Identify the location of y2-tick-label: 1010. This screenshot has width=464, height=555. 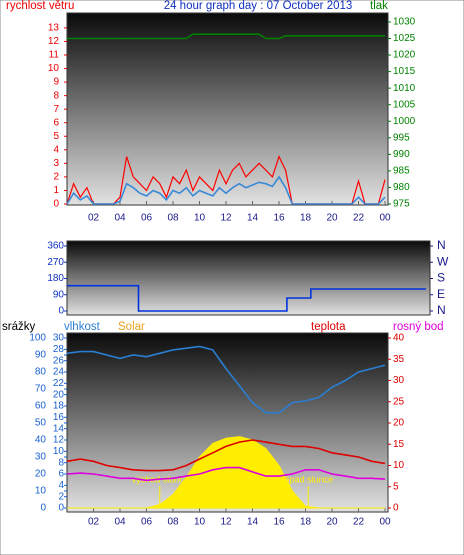
(404, 88).